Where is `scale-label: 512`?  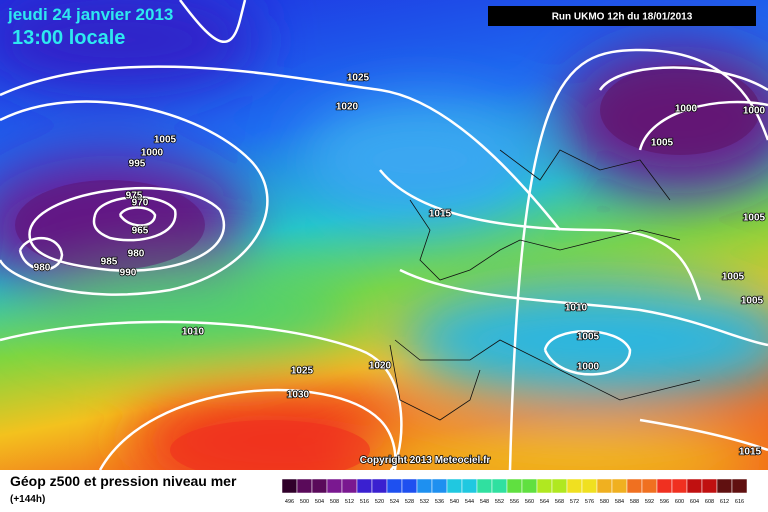 scale-label: 512 is located at coordinates (349, 502).